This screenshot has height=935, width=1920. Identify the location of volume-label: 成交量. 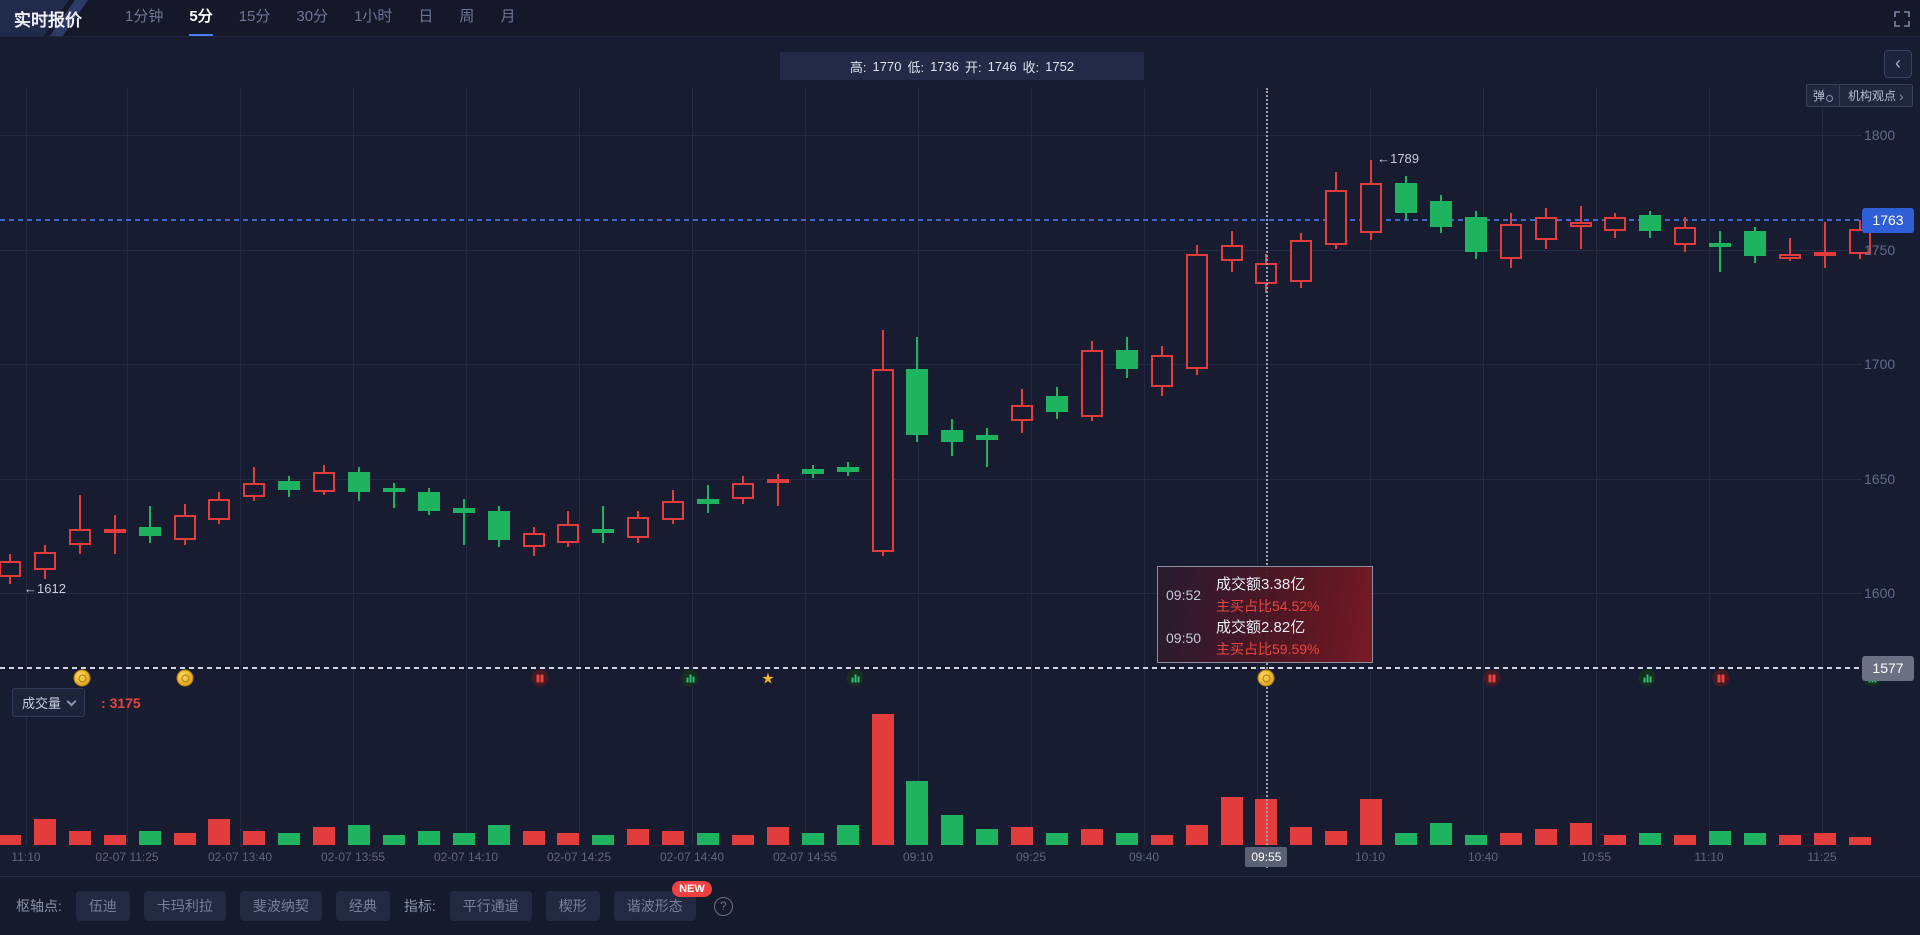
(42, 703).